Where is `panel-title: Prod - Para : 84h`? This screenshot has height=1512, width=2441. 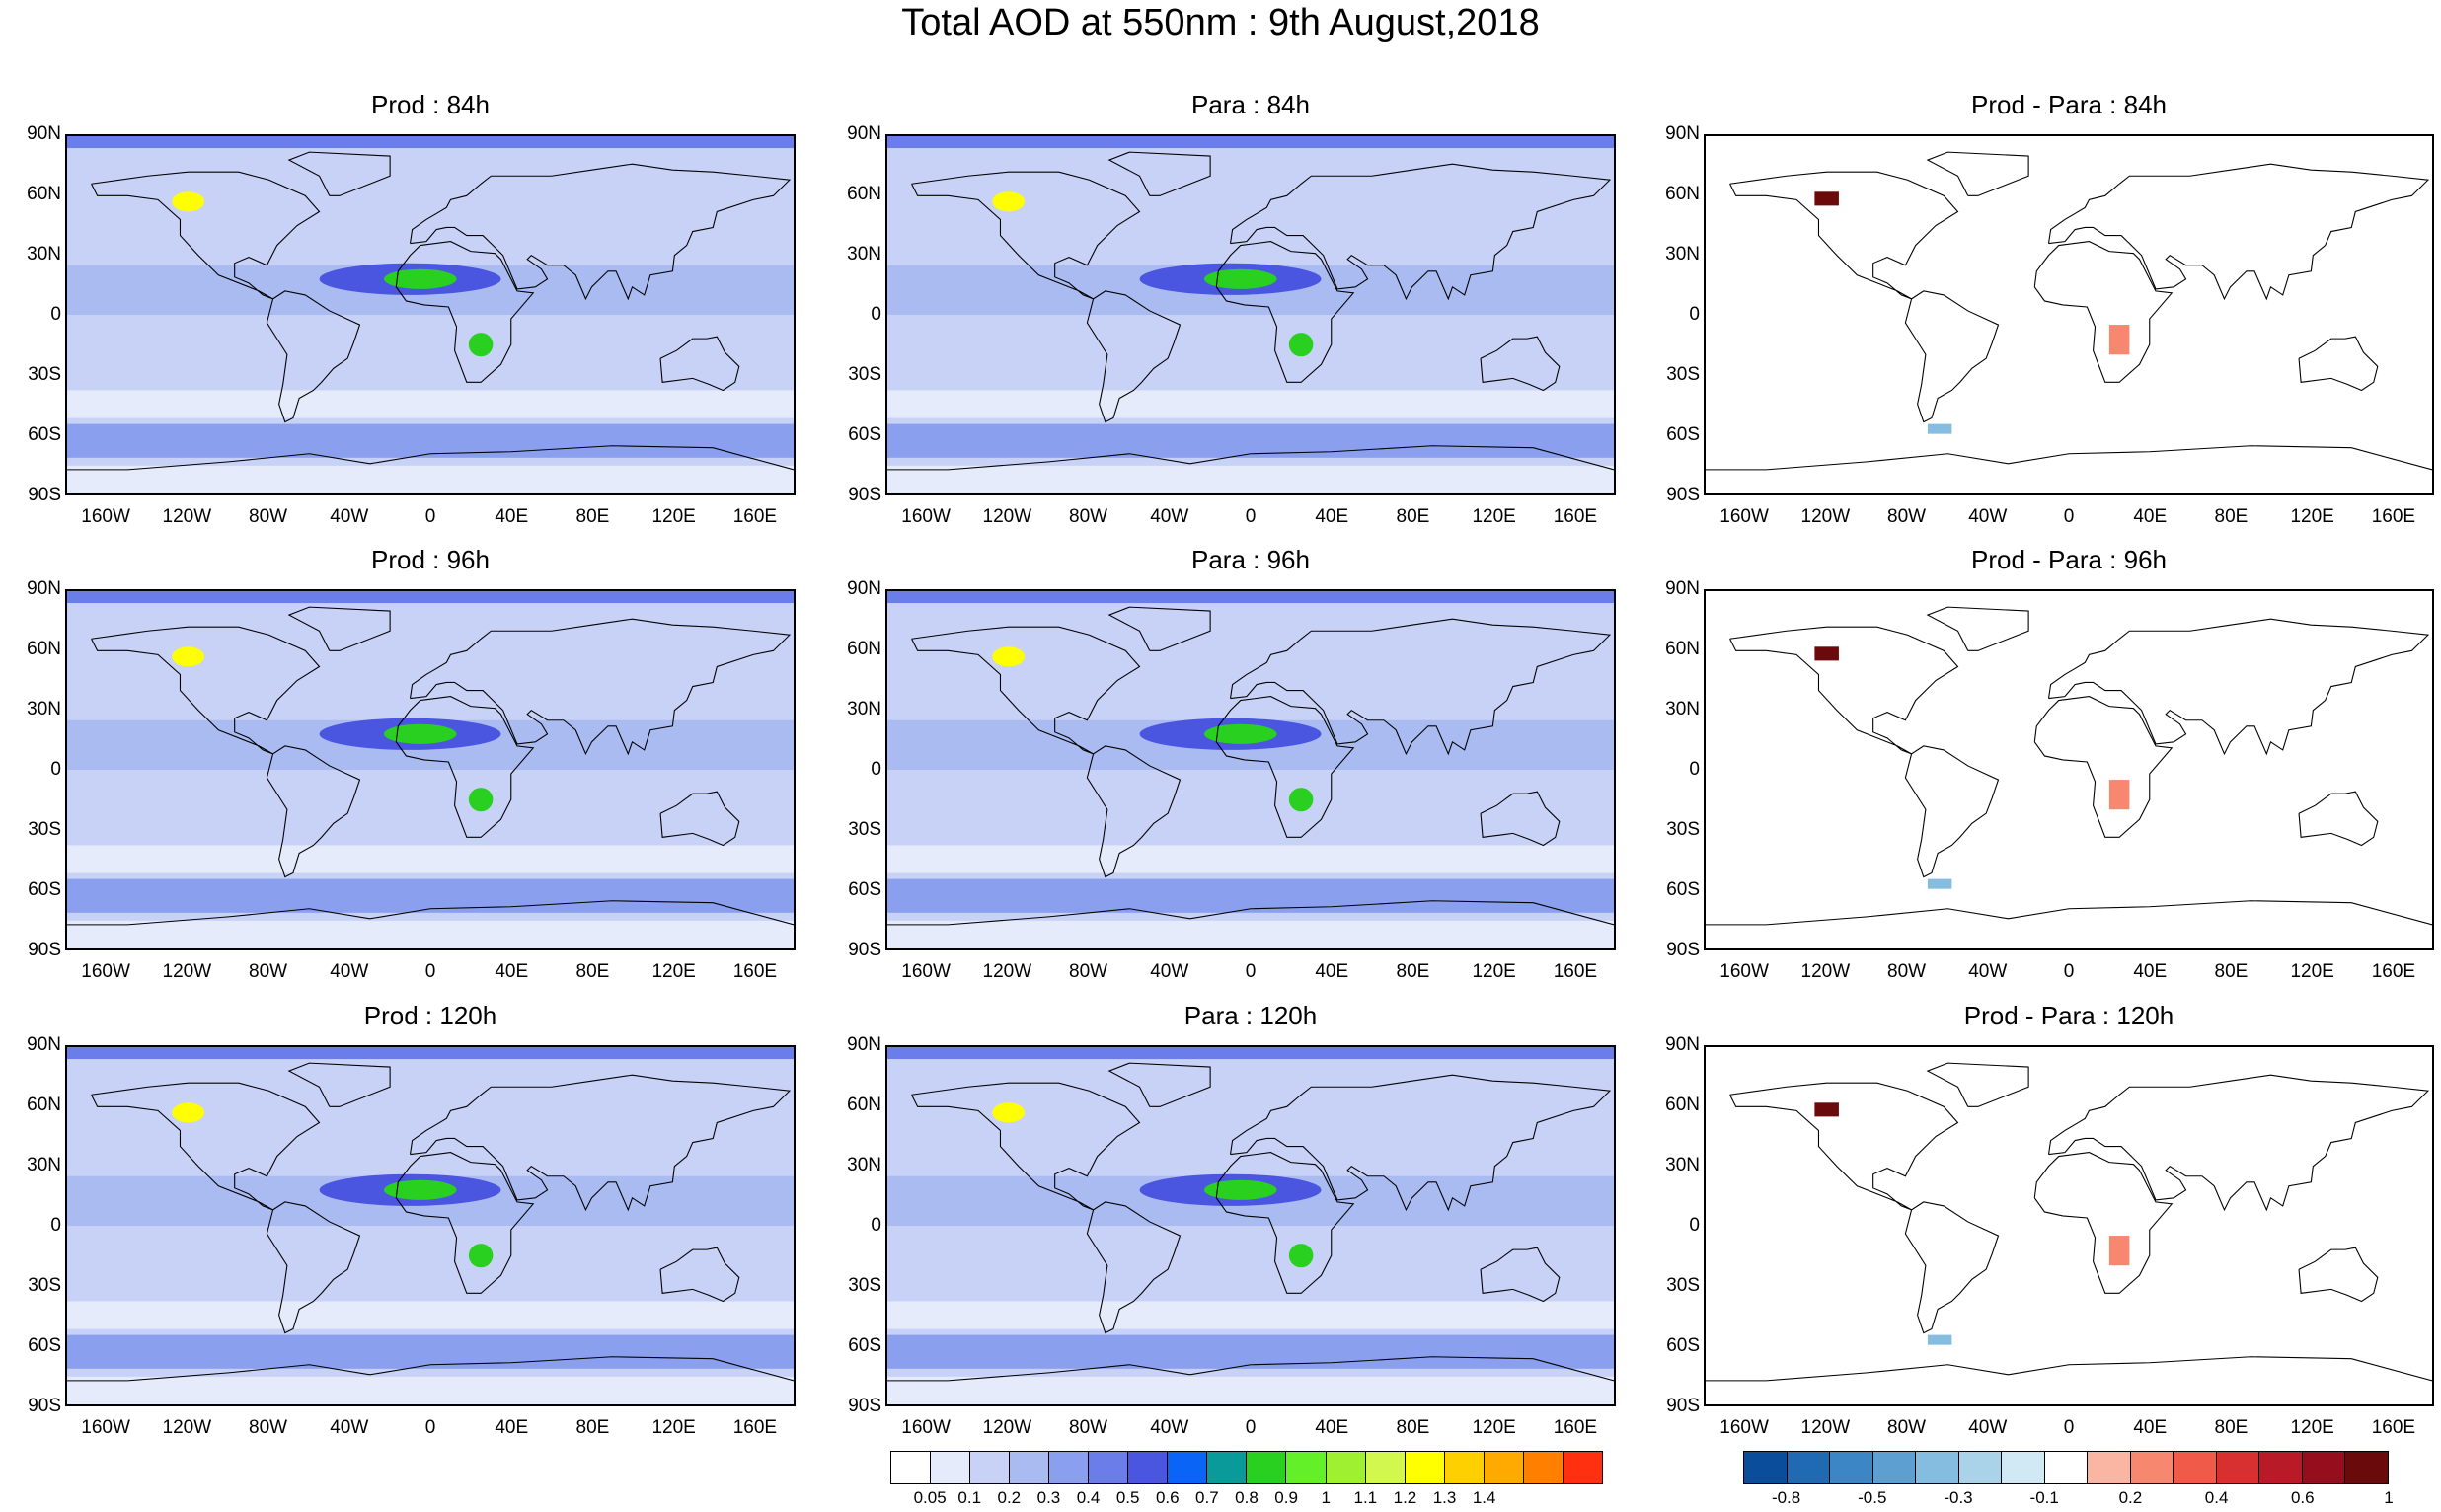 panel-title: Prod - Para : 84h is located at coordinates (2069, 105).